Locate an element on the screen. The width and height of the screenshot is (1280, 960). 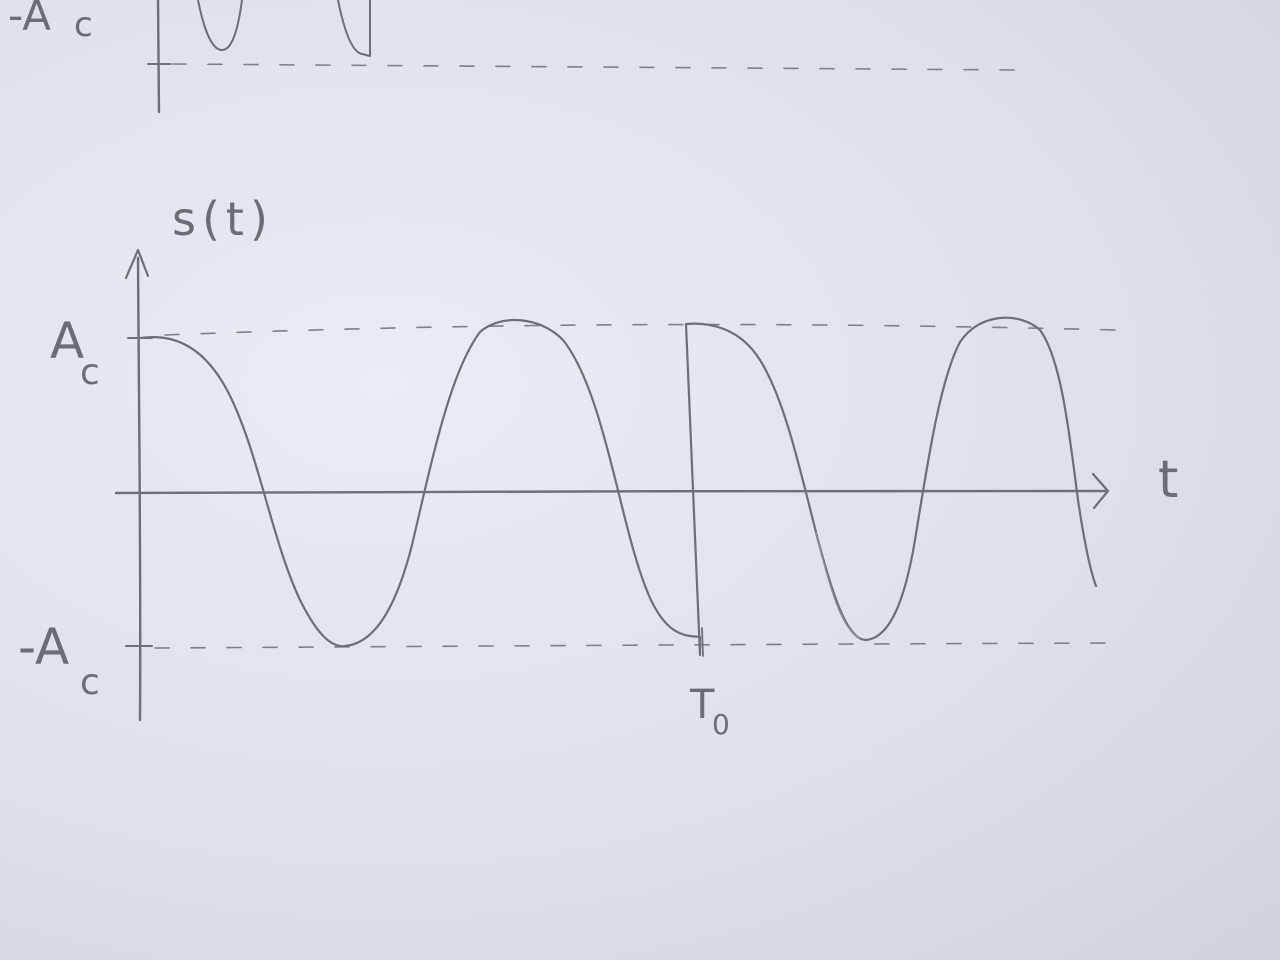
t0-tick is located at coordinates (702, 642).